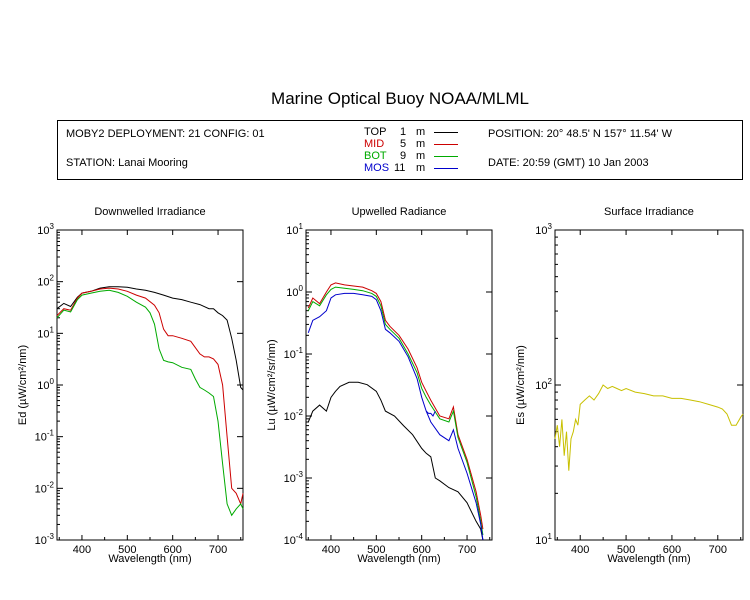 Image resolution: width=750 pixels, height=600 pixels. I want to click on chart2-series-mos, so click(395, 416).